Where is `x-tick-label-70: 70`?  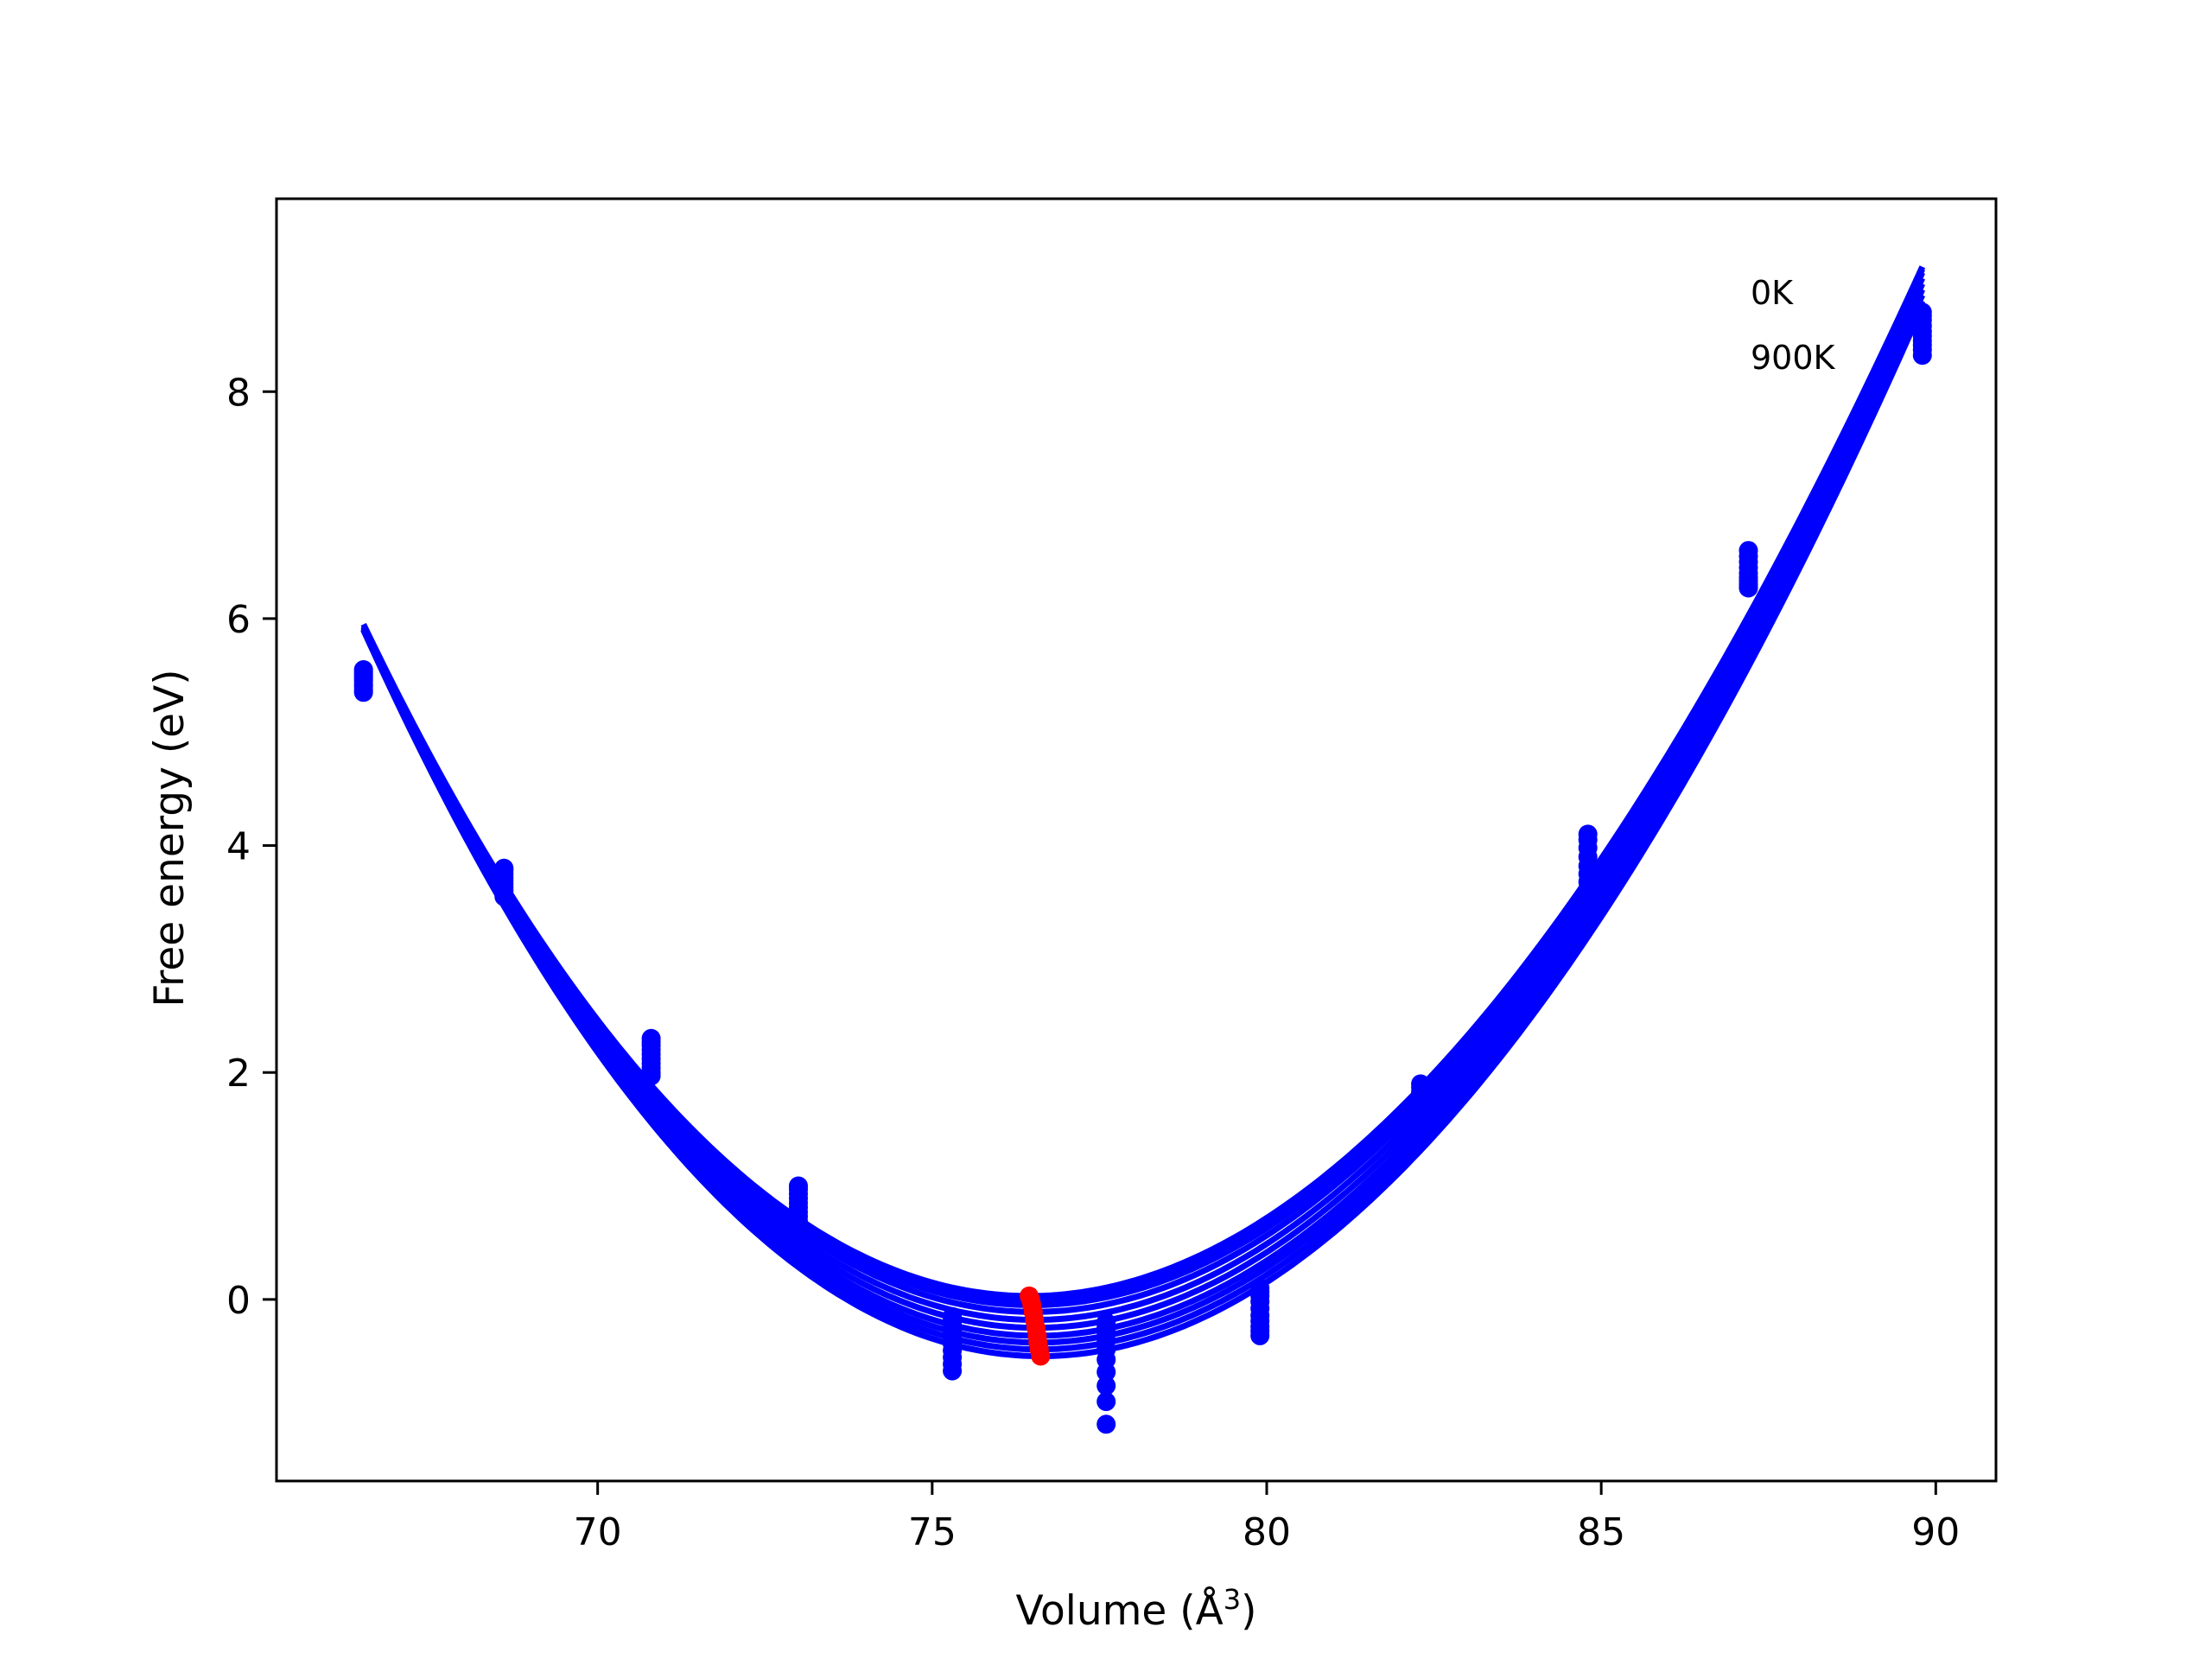 x-tick-label-70: 70 is located at coordinates (598, 1532).